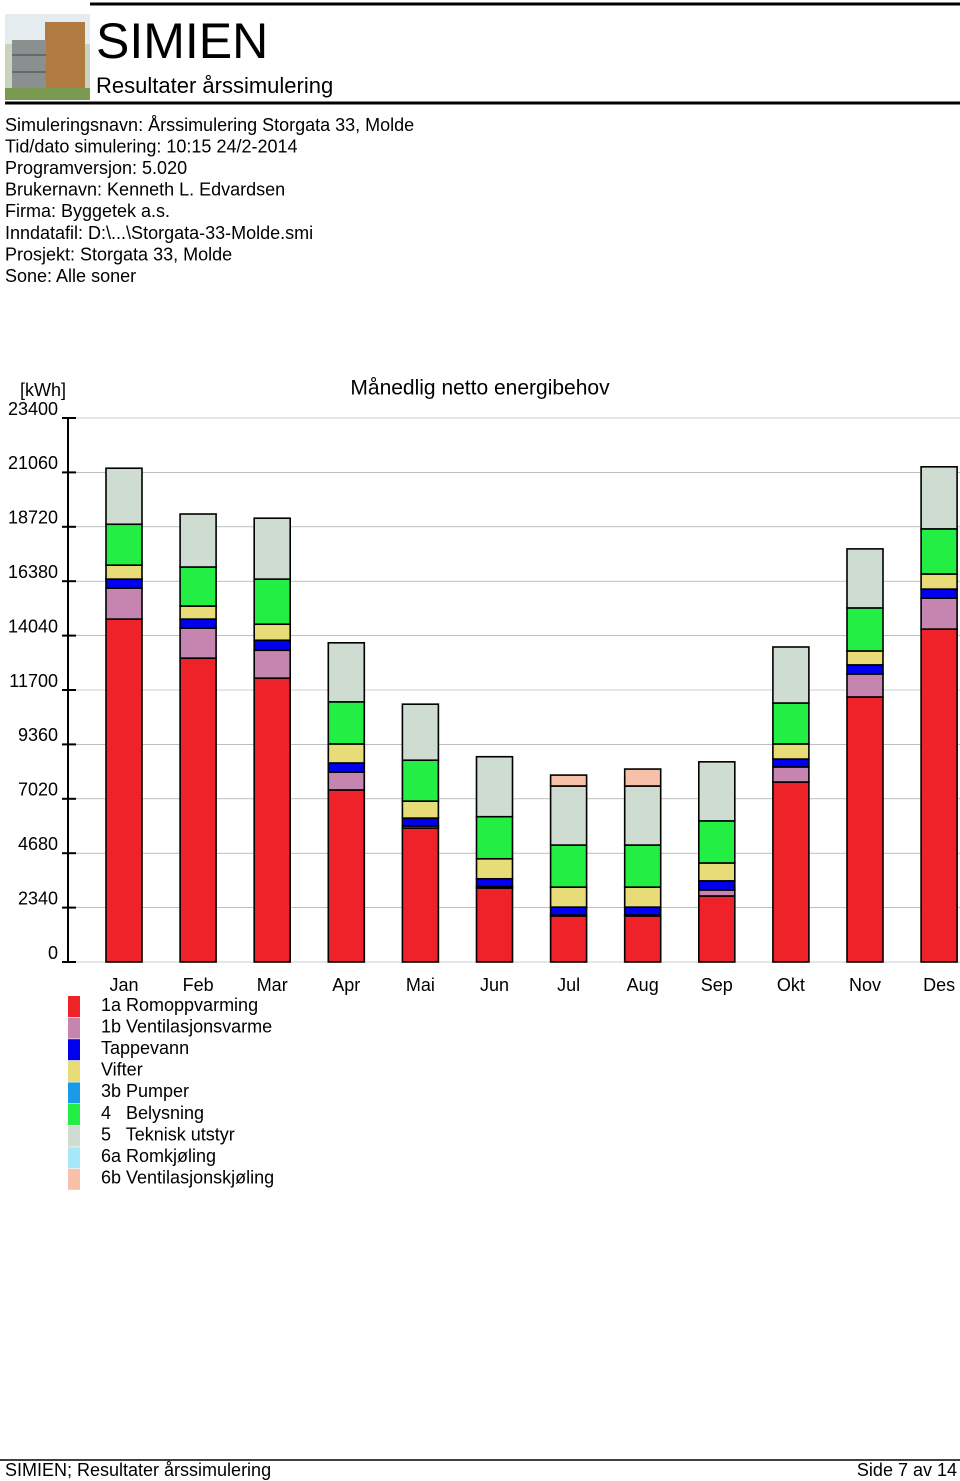 This screenshot has width=960, height=1481. Describe the element at coordinates (791, 985) in the screenshot. I see `x-tick-label: Okt` at that location.